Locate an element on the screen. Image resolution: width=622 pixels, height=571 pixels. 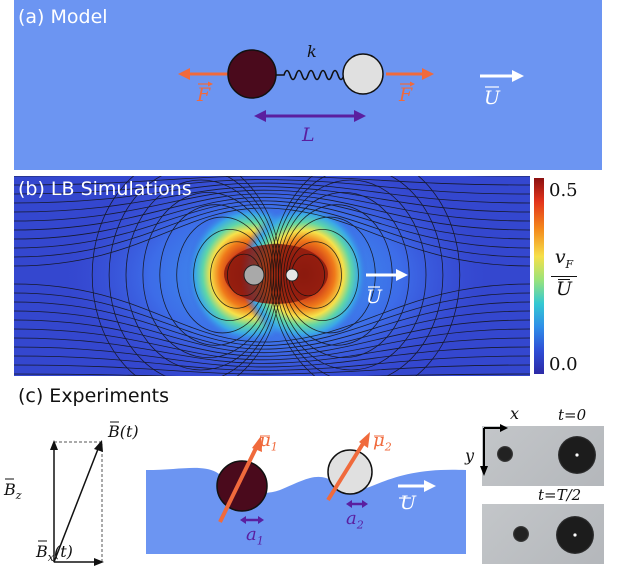
a2-arrowhead-right is located at coordinates (365, 504).